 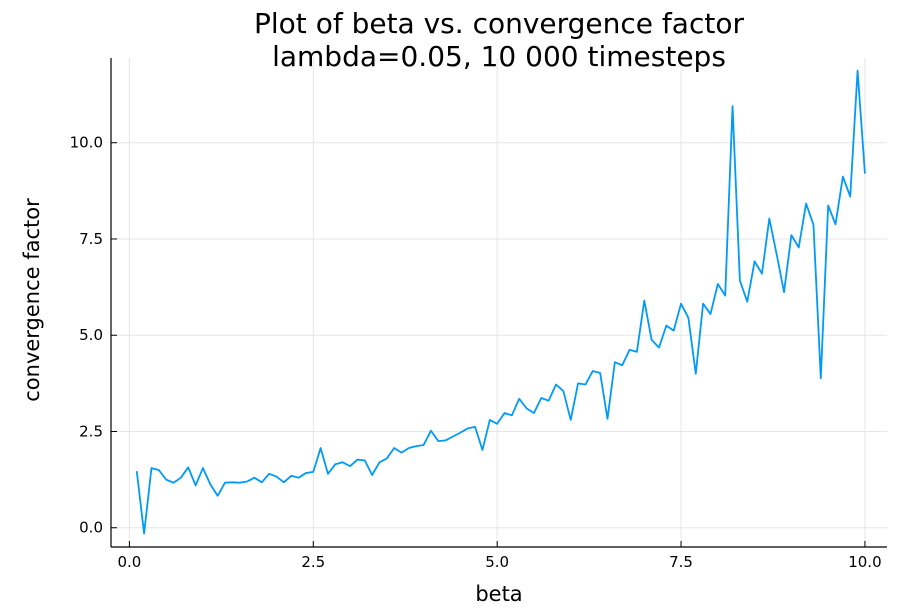 I want to click on x-tick-label: 7.5, so click(x=681, y=562).